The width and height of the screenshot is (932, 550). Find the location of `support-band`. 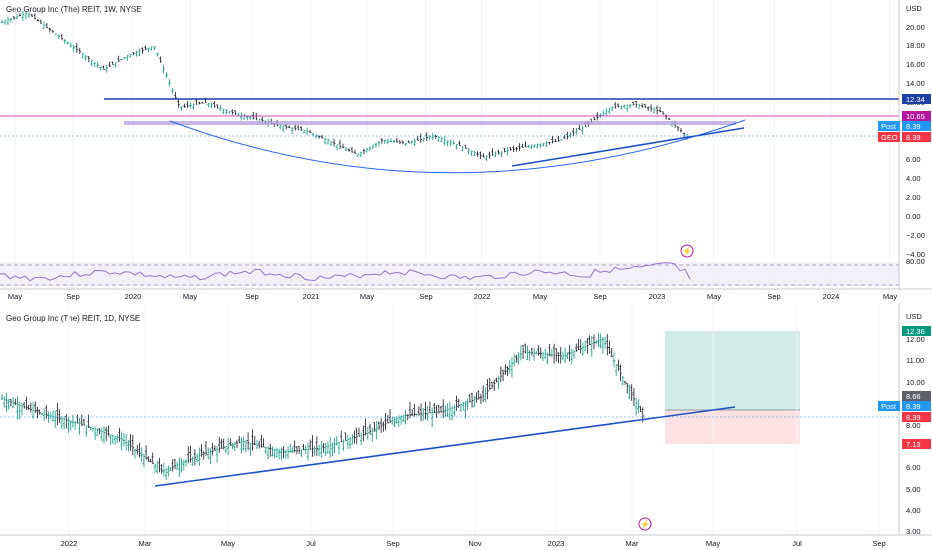

support-band is located at coordinates (430, 123).